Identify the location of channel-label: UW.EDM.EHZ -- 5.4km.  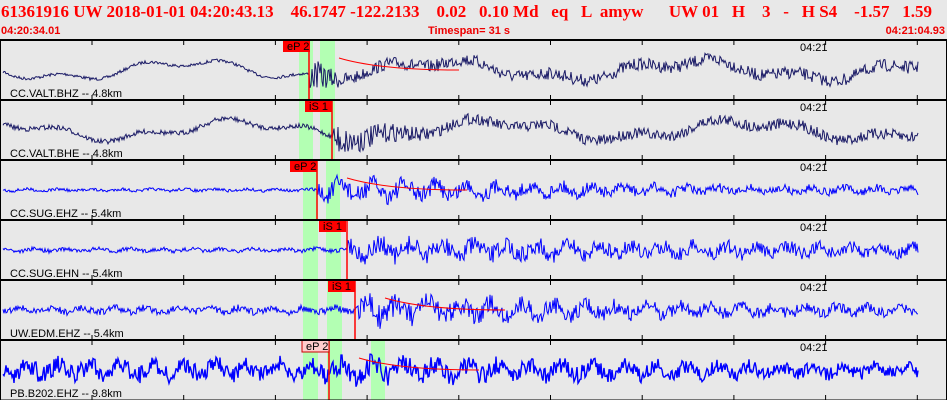
(67, 334).